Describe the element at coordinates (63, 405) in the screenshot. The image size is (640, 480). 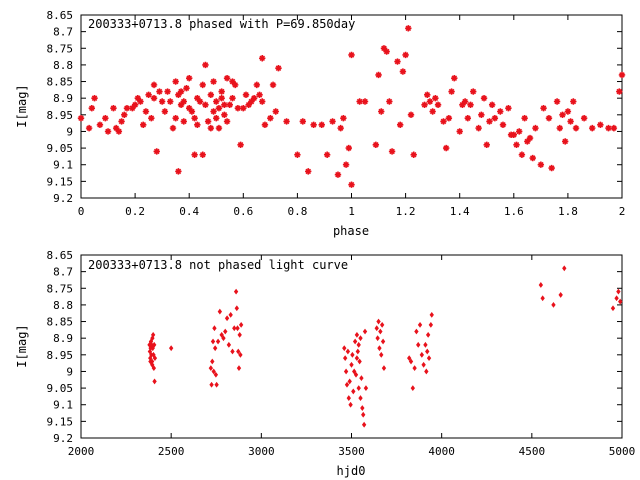
I see `unphased-y-tick-label: 9.1` at that location.